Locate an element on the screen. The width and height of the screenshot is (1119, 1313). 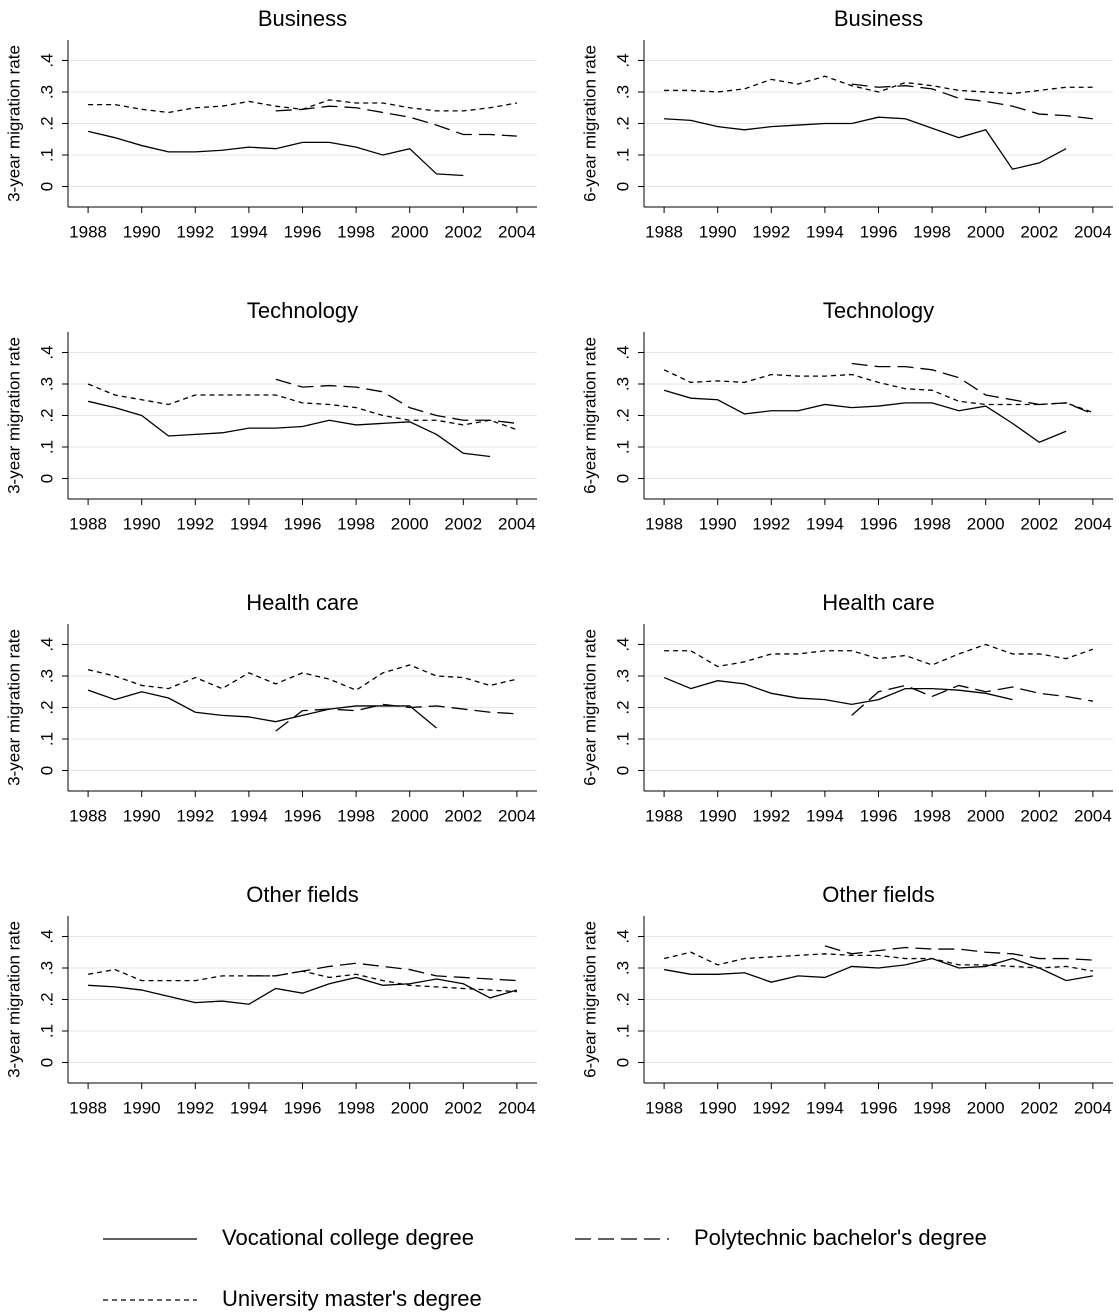
legend-label: Vocational college degree is located at coordinates (348, 1237).